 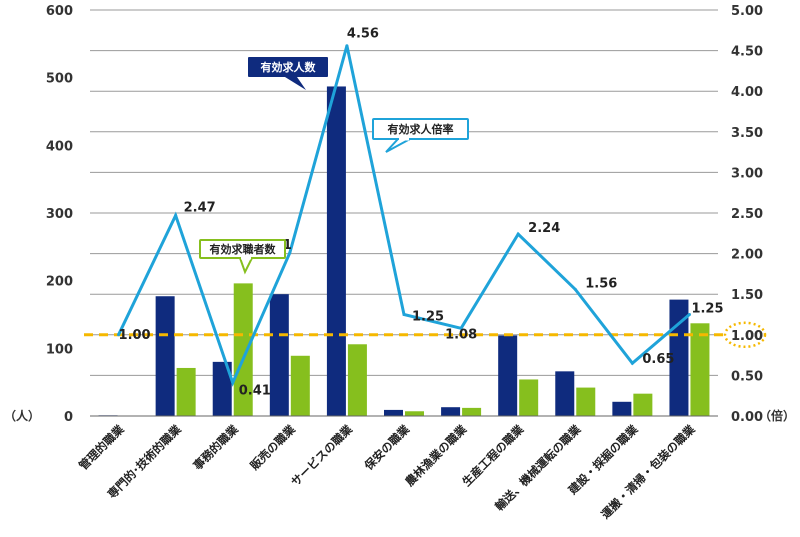 What do you see at coordinates (215, 447) in the screenshot?
I see `category-label: 事務的職業` at bounding box center [215, 447].